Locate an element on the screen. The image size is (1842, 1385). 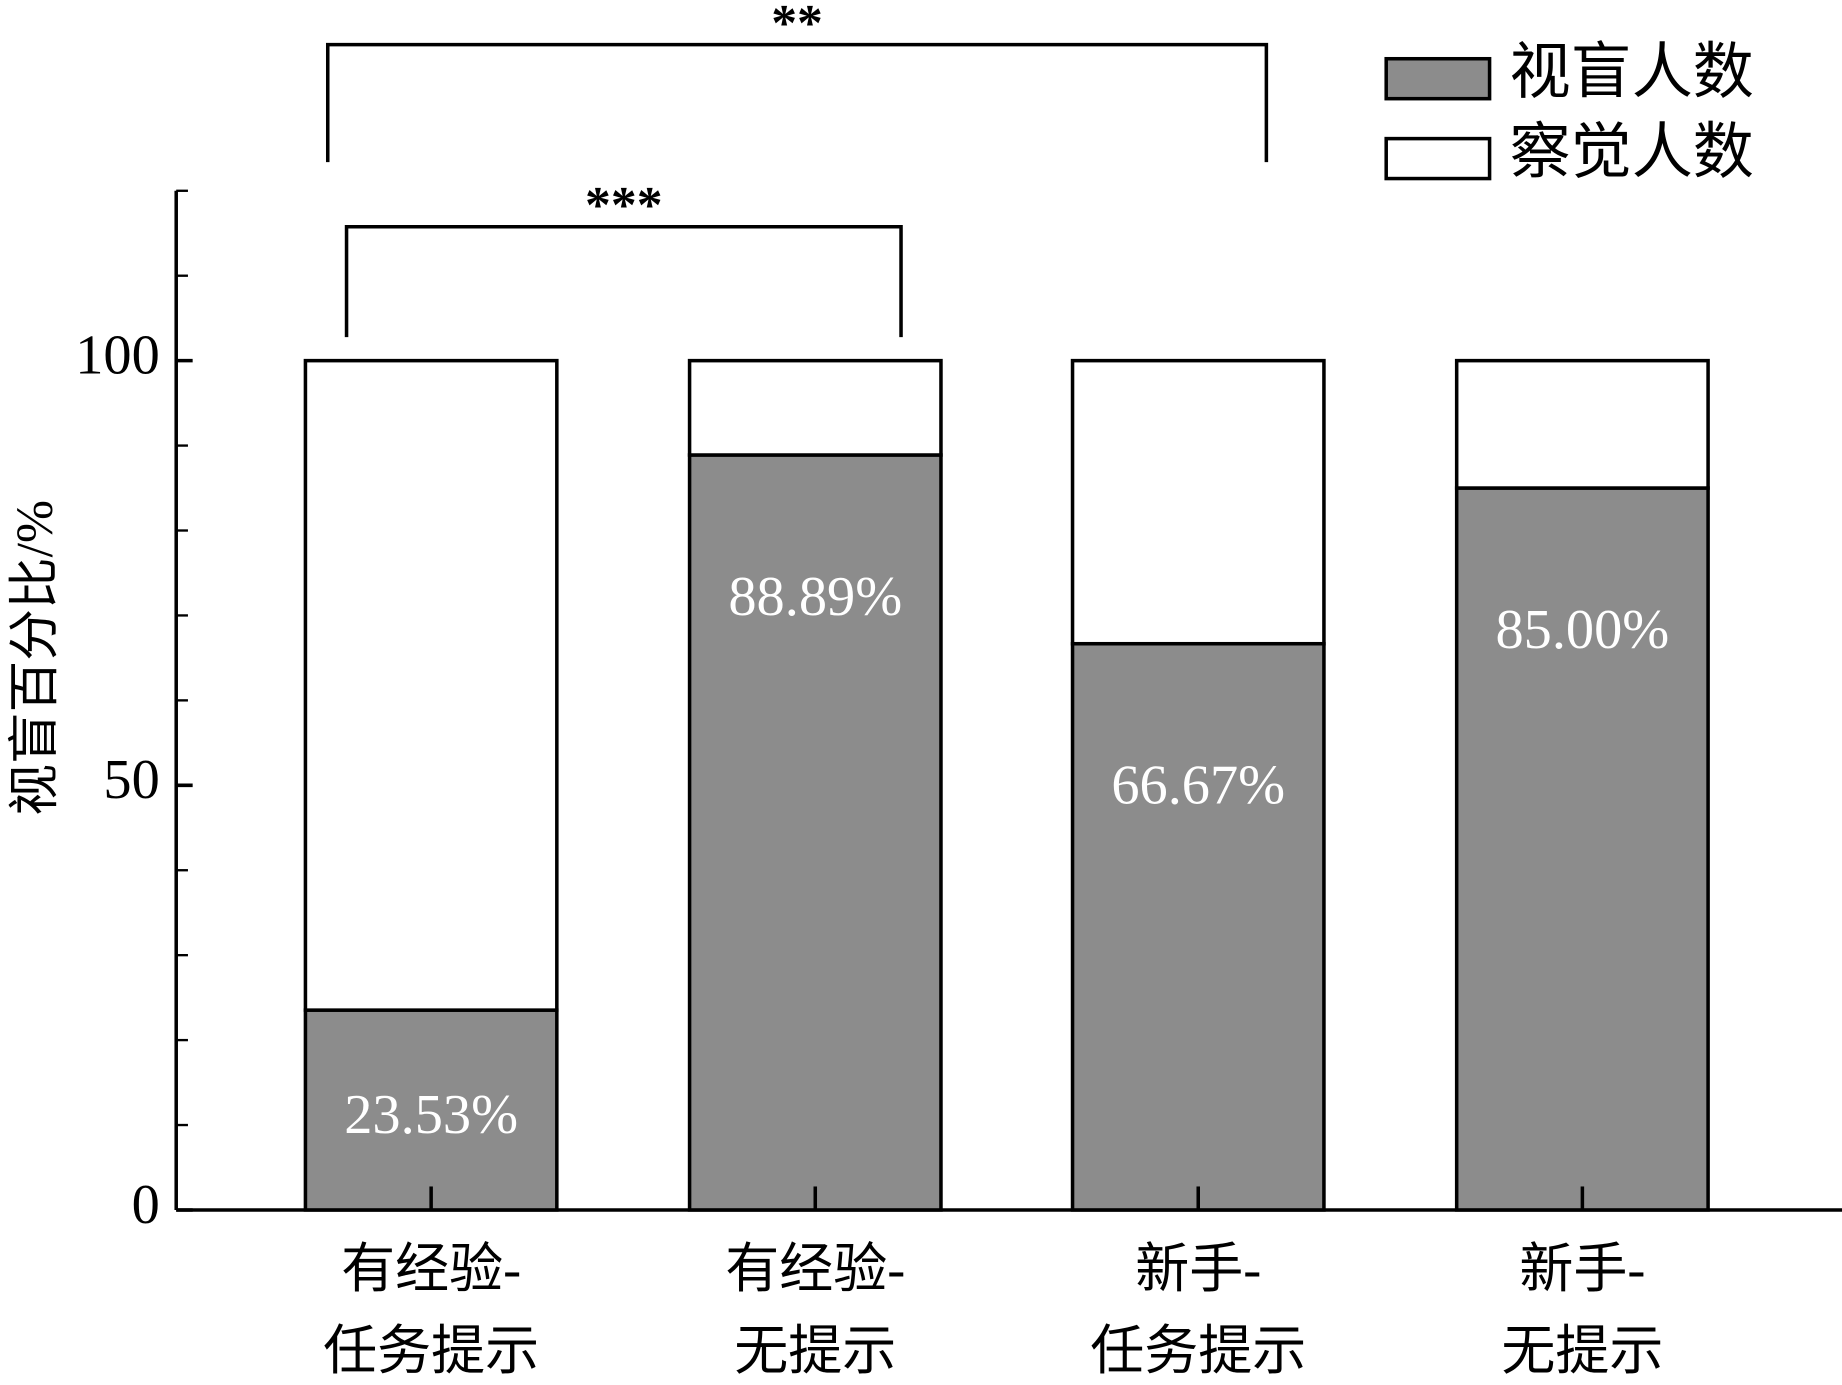
value-label: 88.89% is located at coordinates (815, 597).